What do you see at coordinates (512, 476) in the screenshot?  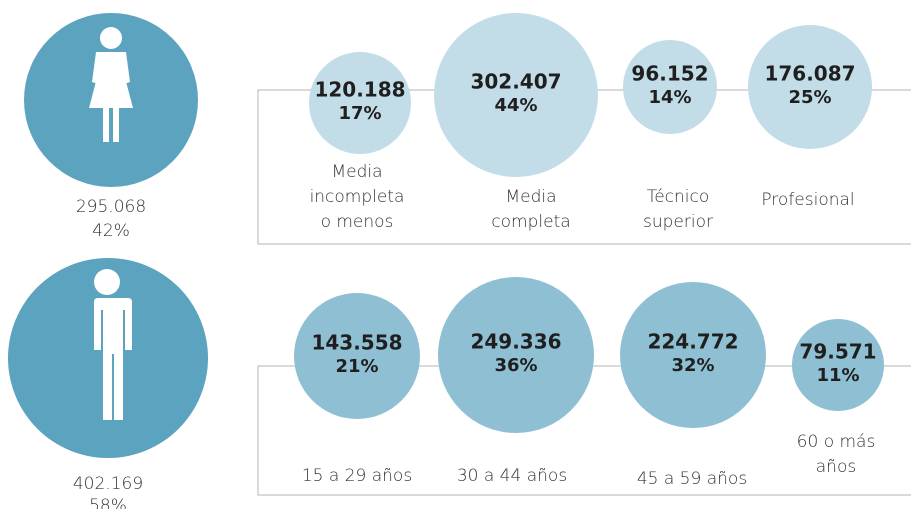 I see `bubble-label: 30 a 44 años` at bounding box center [512, 476].